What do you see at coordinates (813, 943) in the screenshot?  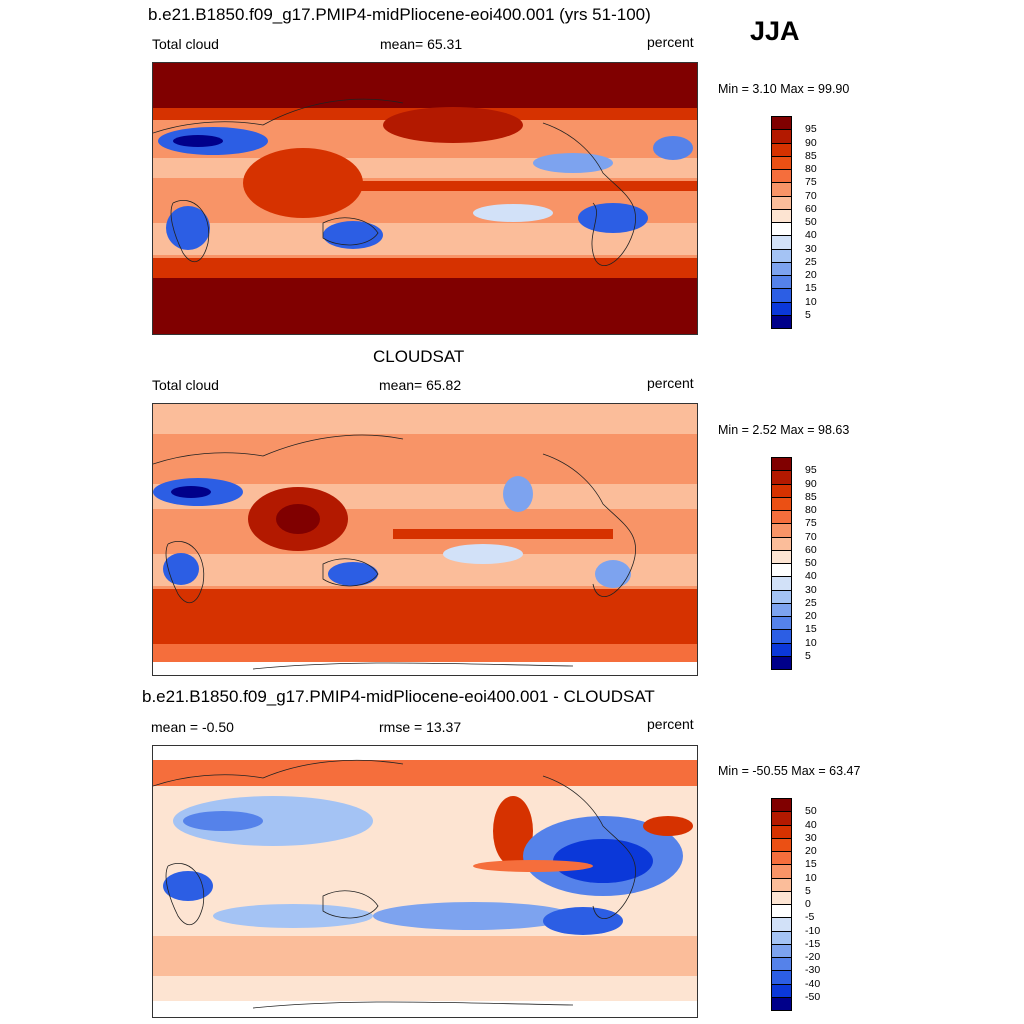 I see `colorbar-label: -15` at bounding box center [813, 943].